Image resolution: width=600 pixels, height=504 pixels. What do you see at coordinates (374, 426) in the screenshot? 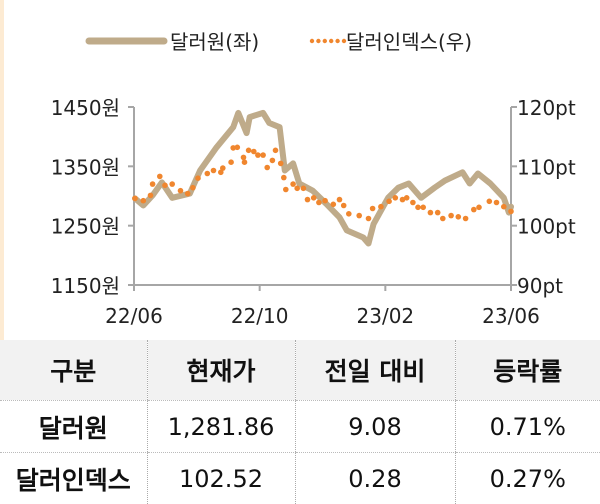
I see `row-change: 9.08` at bounding box center [374, 426].